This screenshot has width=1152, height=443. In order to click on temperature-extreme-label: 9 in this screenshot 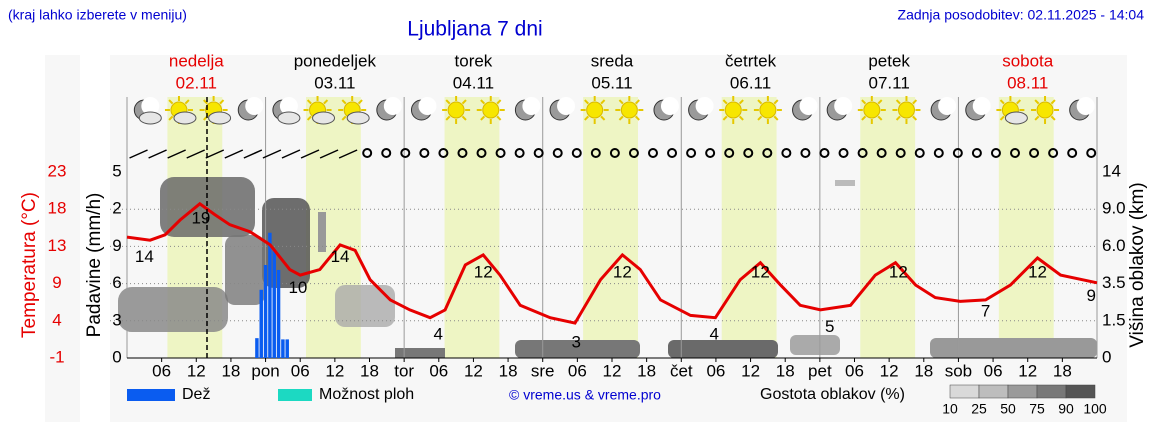, I will do `click(1090, 295)`.